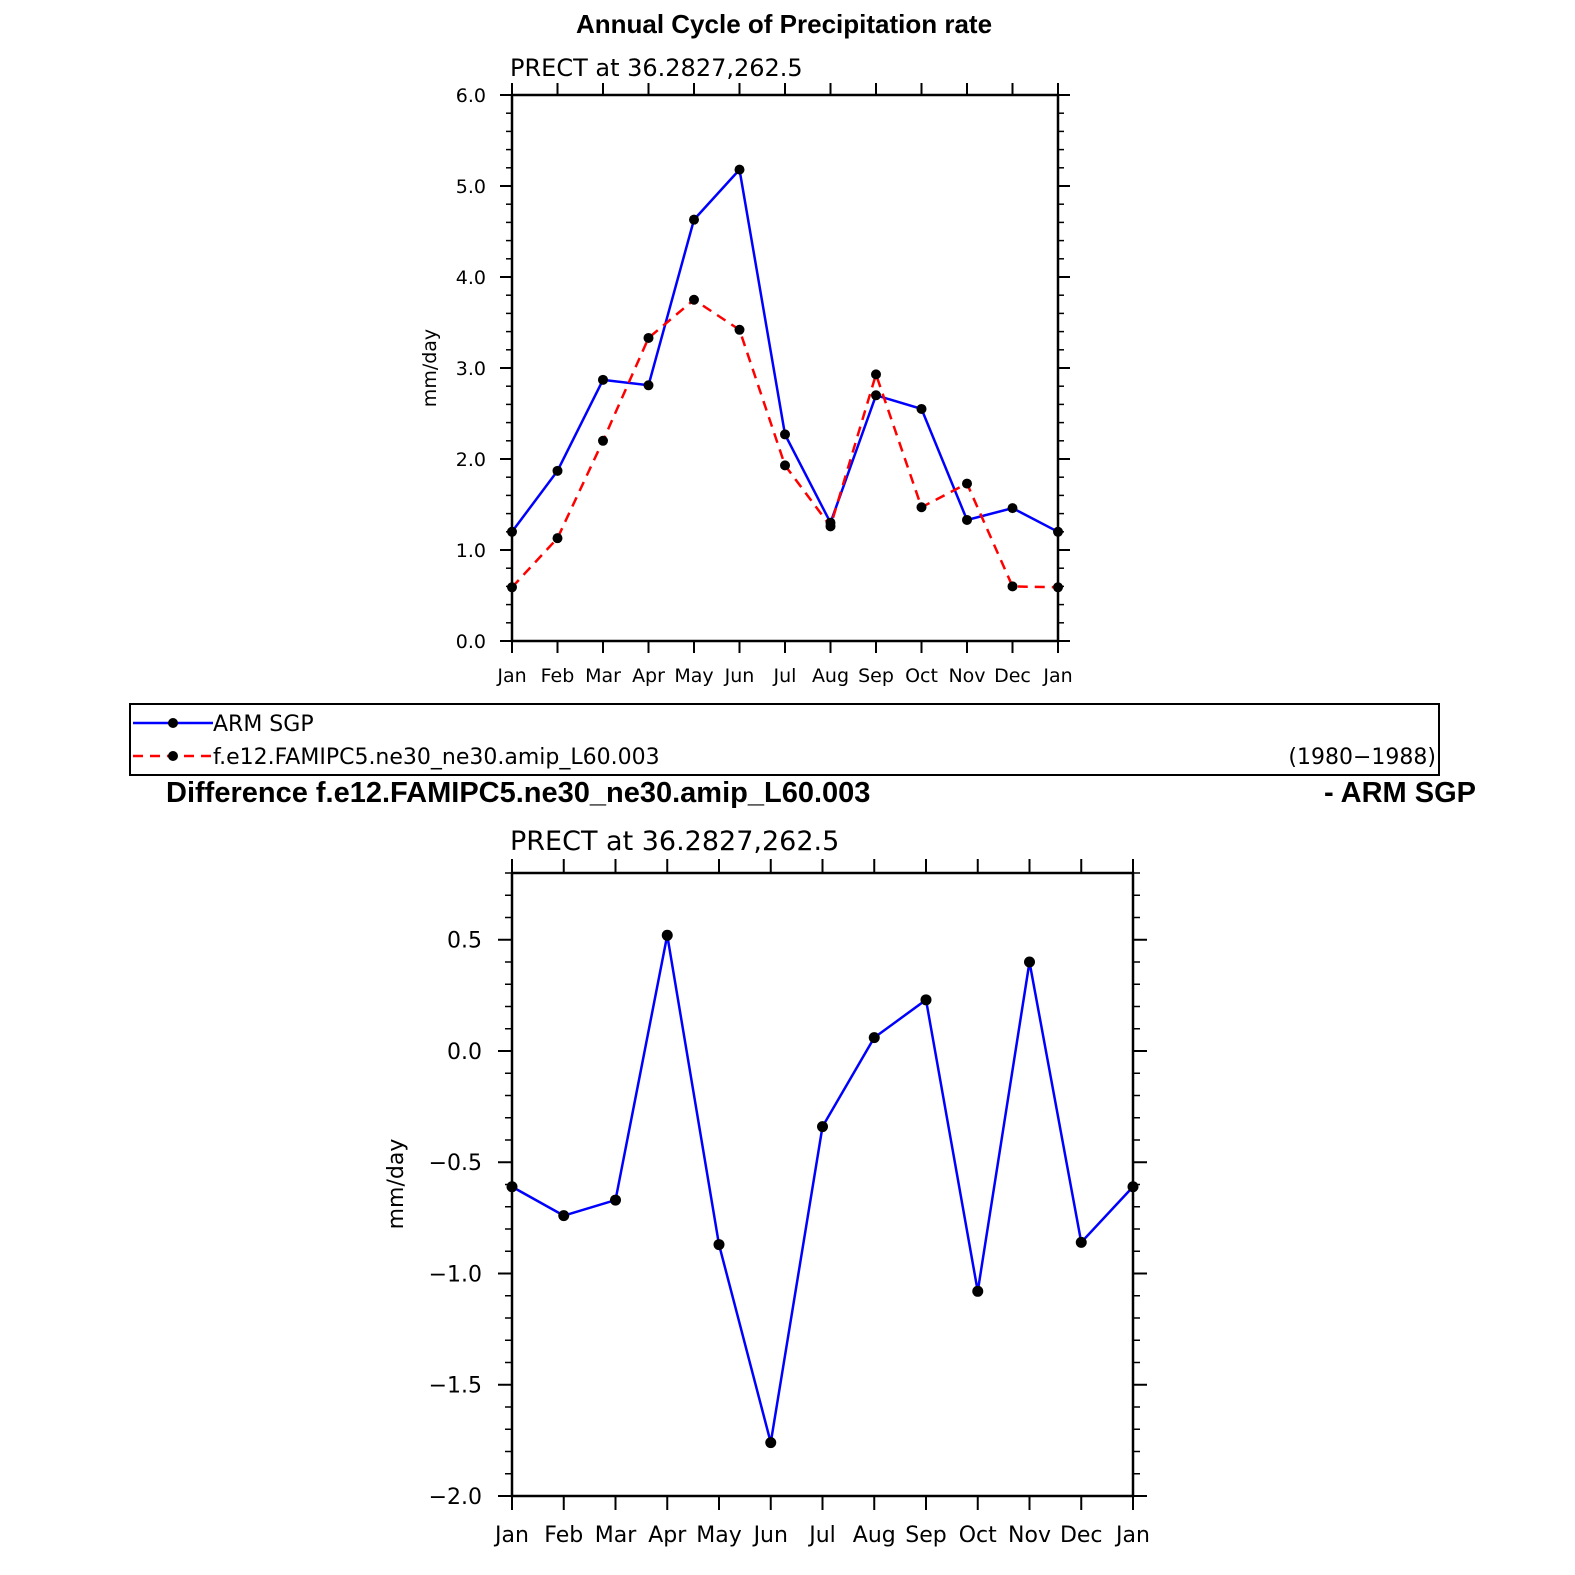 The width and height of the screenshot is (1575, 1575). Describe the element at coordinates (455, 1497) in the screenshot. I see `y-tick-label: −2.0` at that location.